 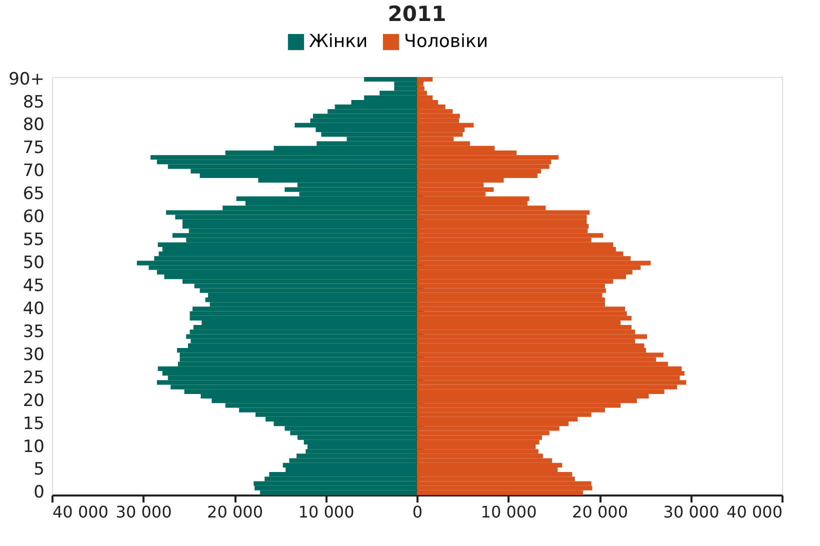 I want to click on y-tick-label: 5, so click(x=39, y=470).